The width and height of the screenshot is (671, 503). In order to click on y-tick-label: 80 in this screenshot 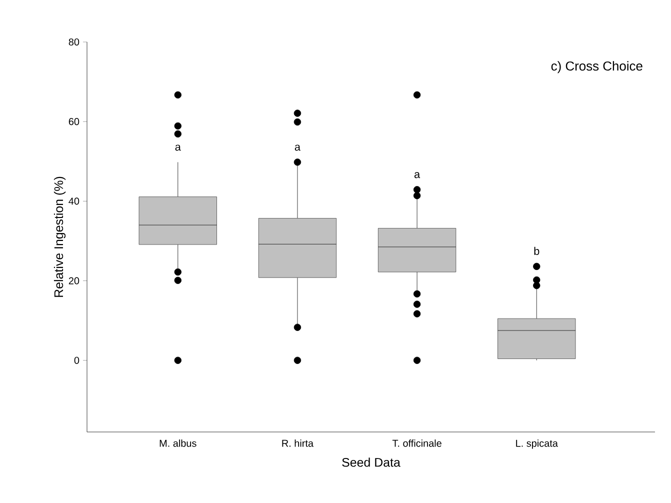, I will do `click(74, 42)`.